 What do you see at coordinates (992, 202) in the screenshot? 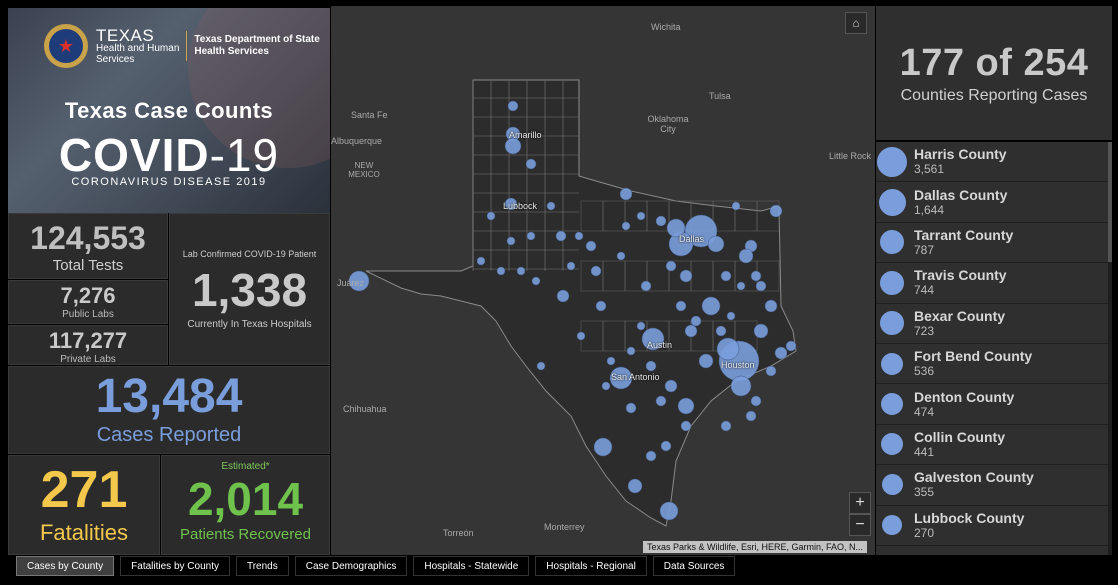
I see `county-list-item: Dallas County 1,644` at bounding box center [992, 202].